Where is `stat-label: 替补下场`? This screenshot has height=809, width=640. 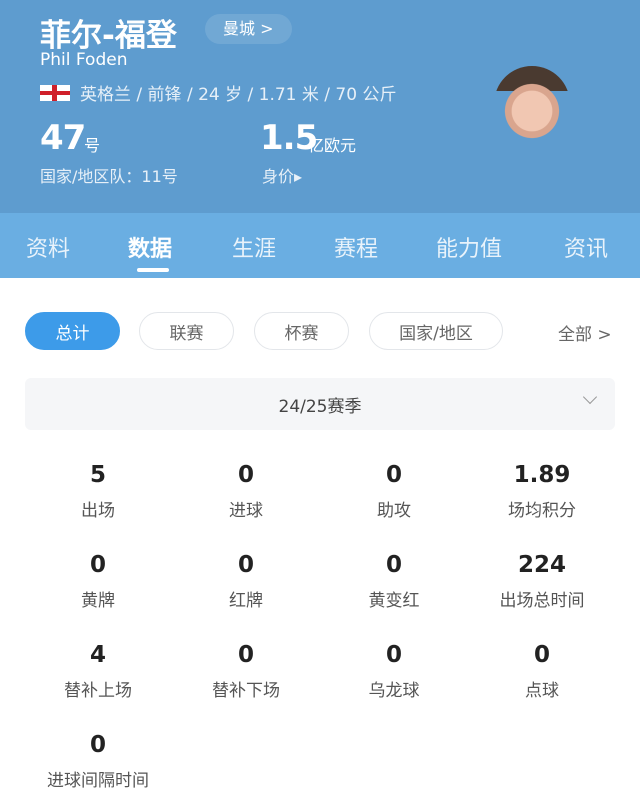
stat-label: 替补下场 is located at coordinates (246, 691).